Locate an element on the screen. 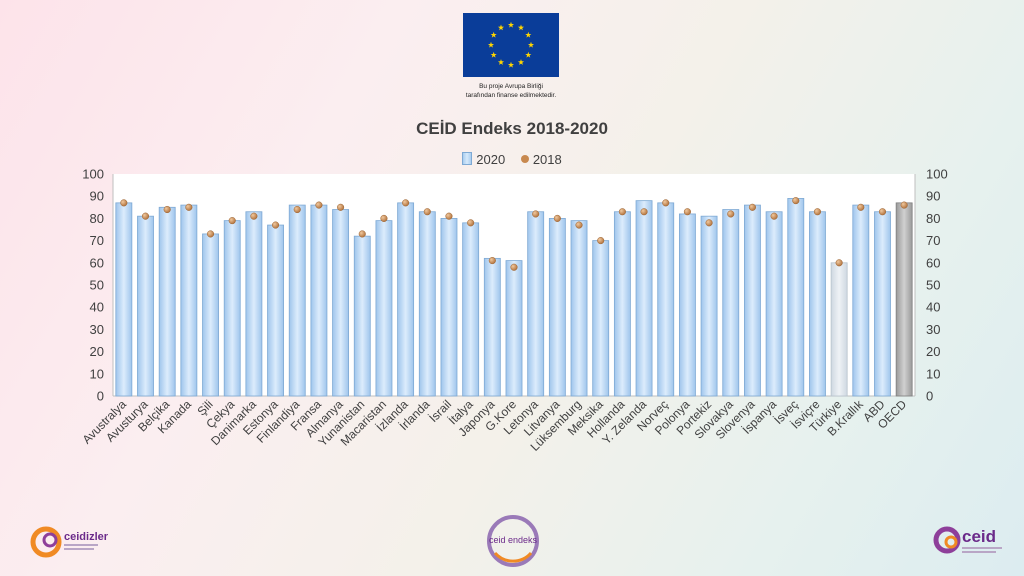  y-tick-label-right: 30 is located at coordinates (933, 329).